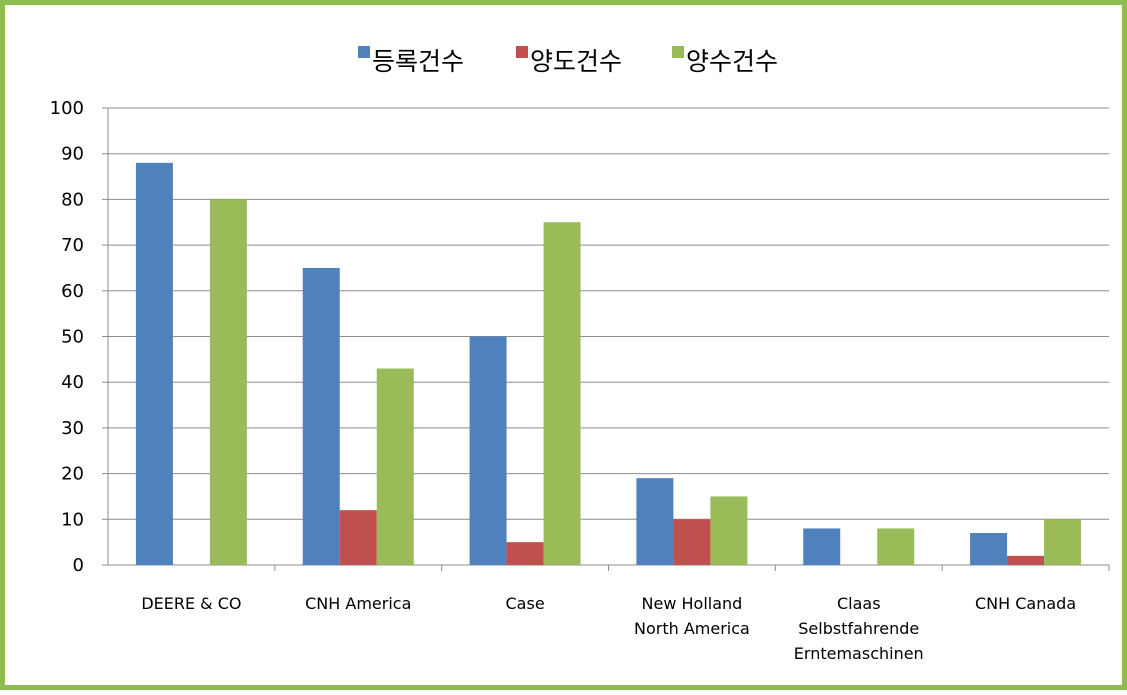  I want to click on y-tick-label: 0, so click(78, 565).